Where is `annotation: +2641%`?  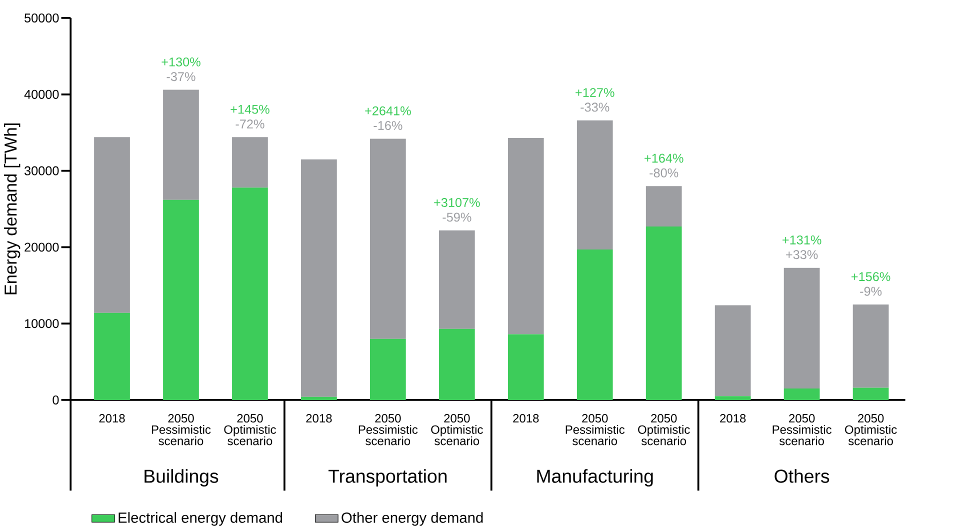 annotation: +2641% is located at coordinates (388, 111).